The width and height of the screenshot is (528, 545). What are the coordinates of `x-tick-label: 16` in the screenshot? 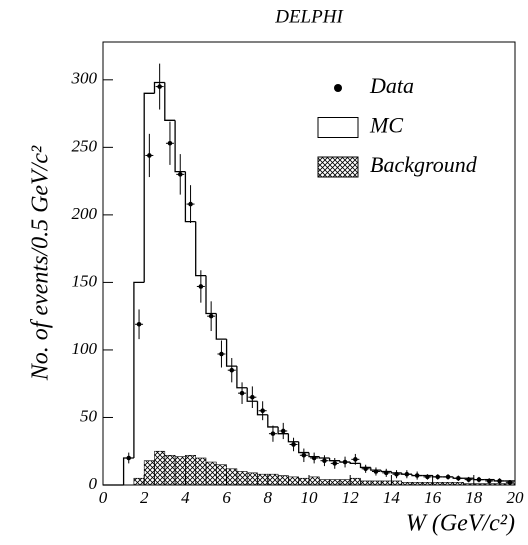 It's located at (433, 497).